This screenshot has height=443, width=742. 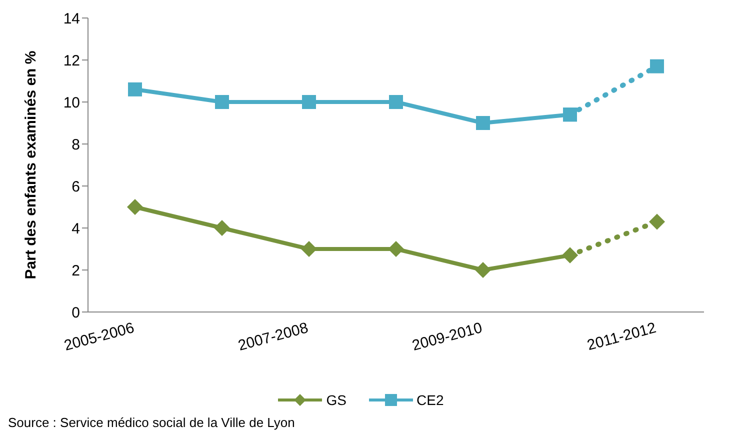 I want to click on legend-label: GS, so click(x=335, y=400).